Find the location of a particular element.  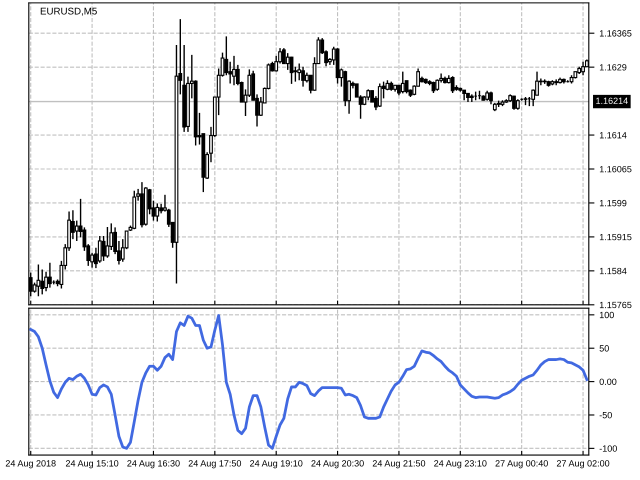

y-tick-label: 1.1584 is located at coordinates (613, 271).